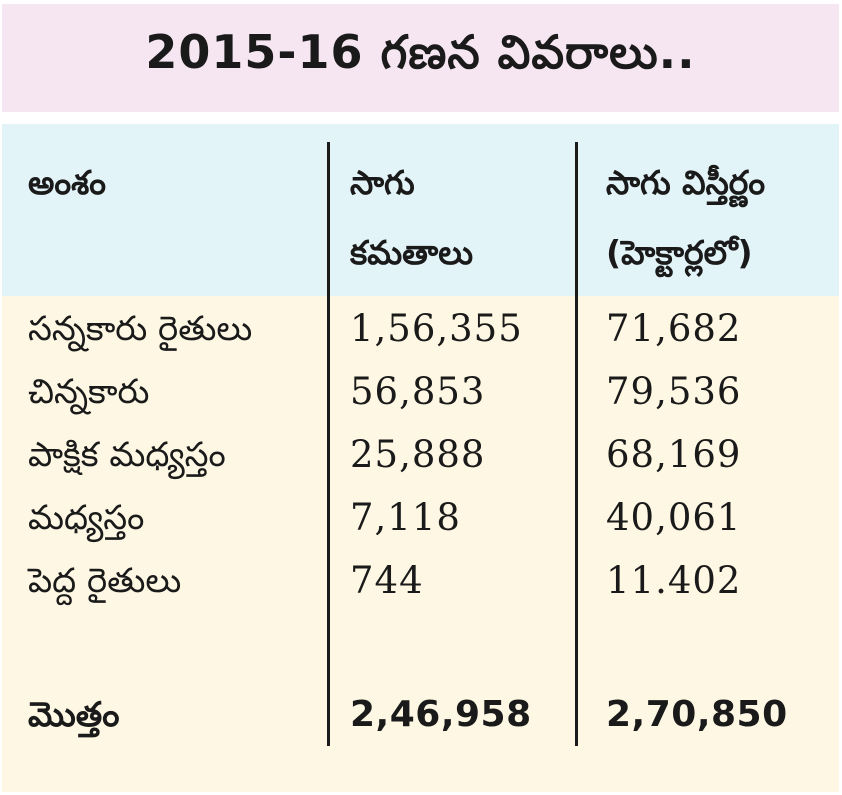 The image size is (842, 795). I want to click on row-category: పాక్షిక మధ్యస్తం, so click(127, 455).